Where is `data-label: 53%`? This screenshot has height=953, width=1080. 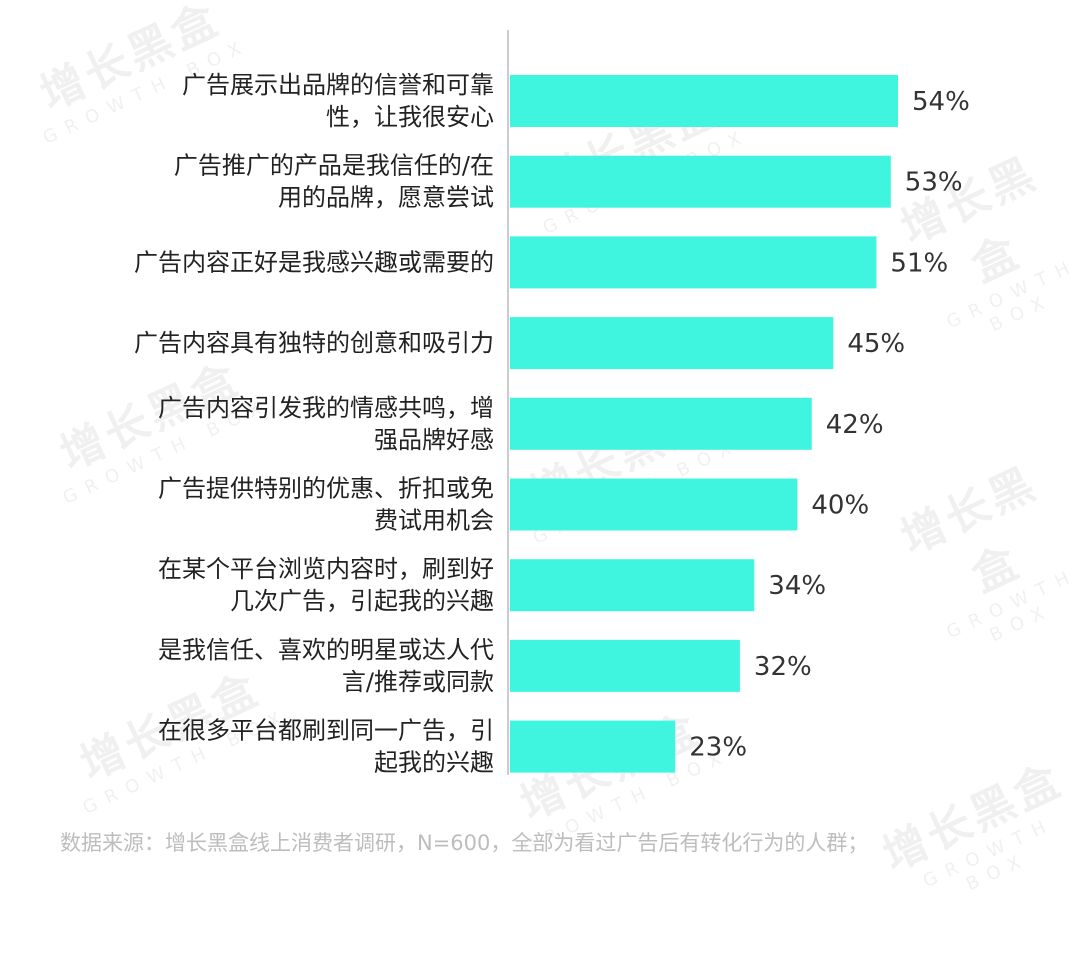
data-label: 53% is located at coordinates (934, 183).